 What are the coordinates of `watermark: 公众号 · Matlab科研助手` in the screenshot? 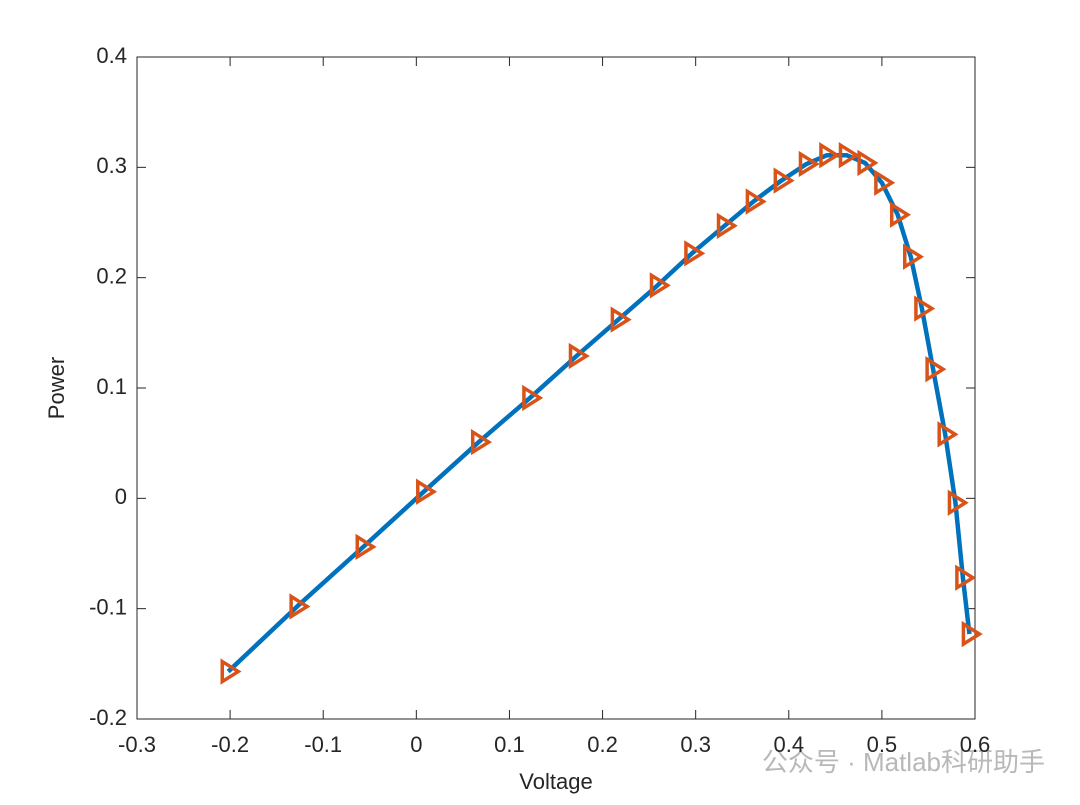 It's located at (903, 762).